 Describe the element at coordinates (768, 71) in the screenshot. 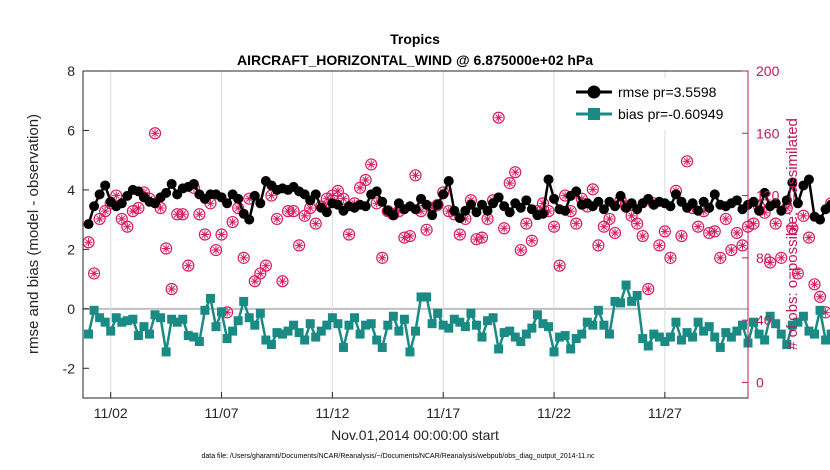

I see `y-tick-label-right: 200` at that location.